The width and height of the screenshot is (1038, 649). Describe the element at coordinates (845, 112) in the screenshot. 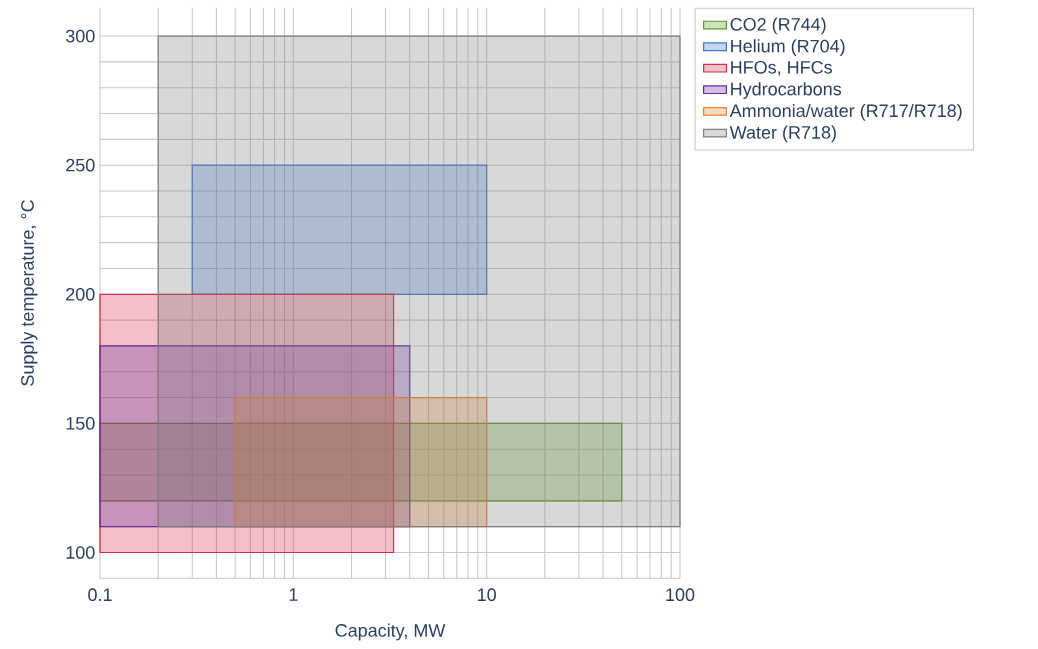

I see `legend-label: Ammonia/water (R717/R718)` at that location.